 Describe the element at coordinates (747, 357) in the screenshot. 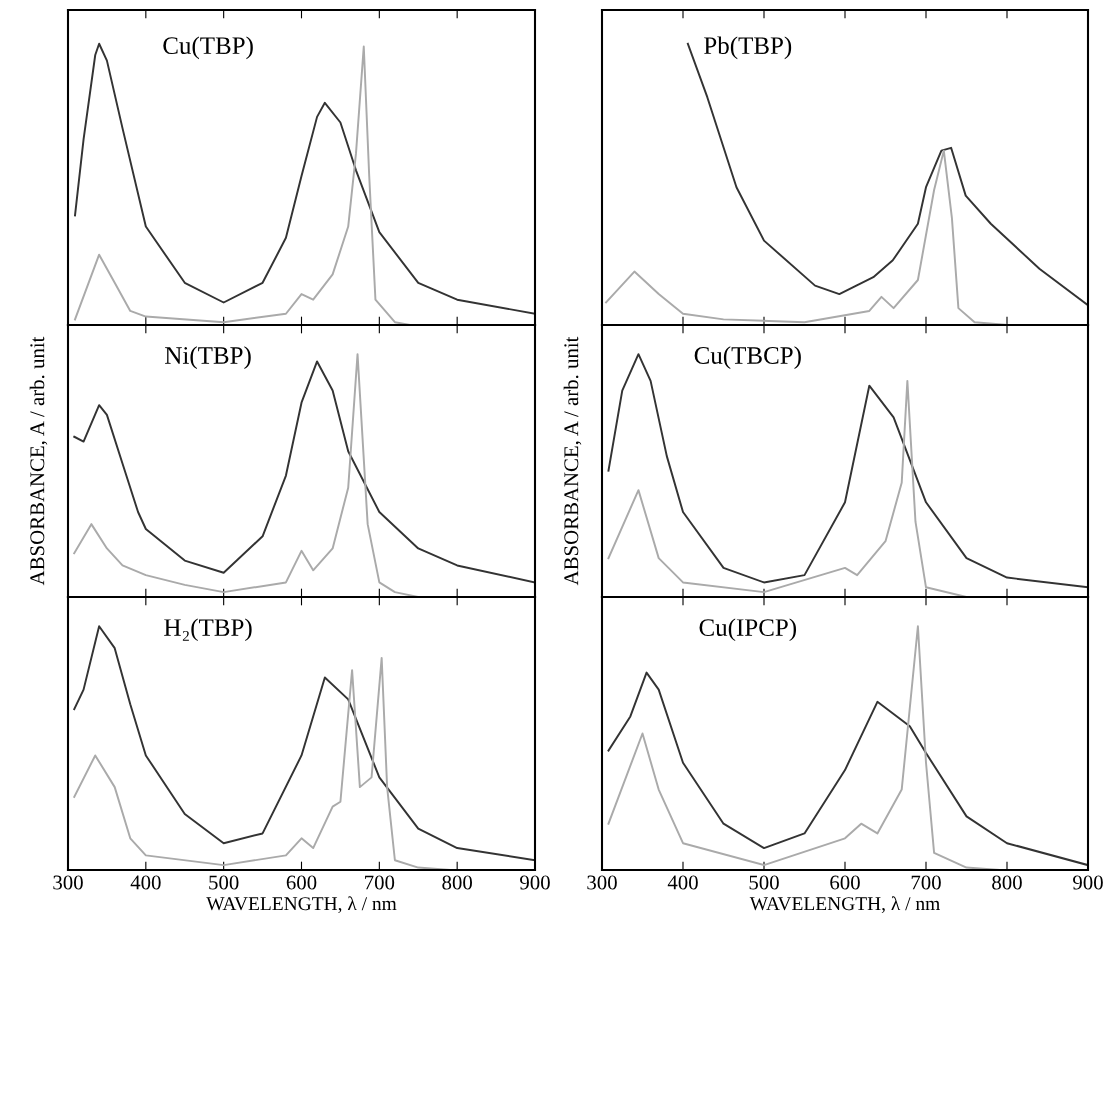

I see `chart-title: Cu(TBCP)` at that location.